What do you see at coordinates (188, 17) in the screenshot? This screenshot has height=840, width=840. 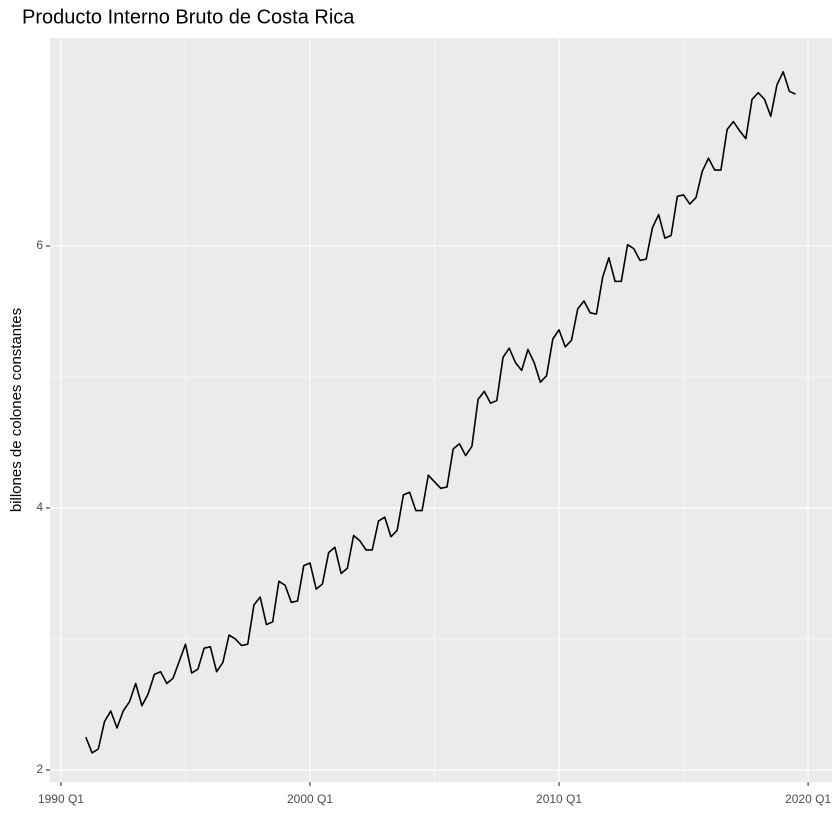 I see `chart-title: Producto Interno Bruto de Costa Rica` at bounding box center [188, 17].